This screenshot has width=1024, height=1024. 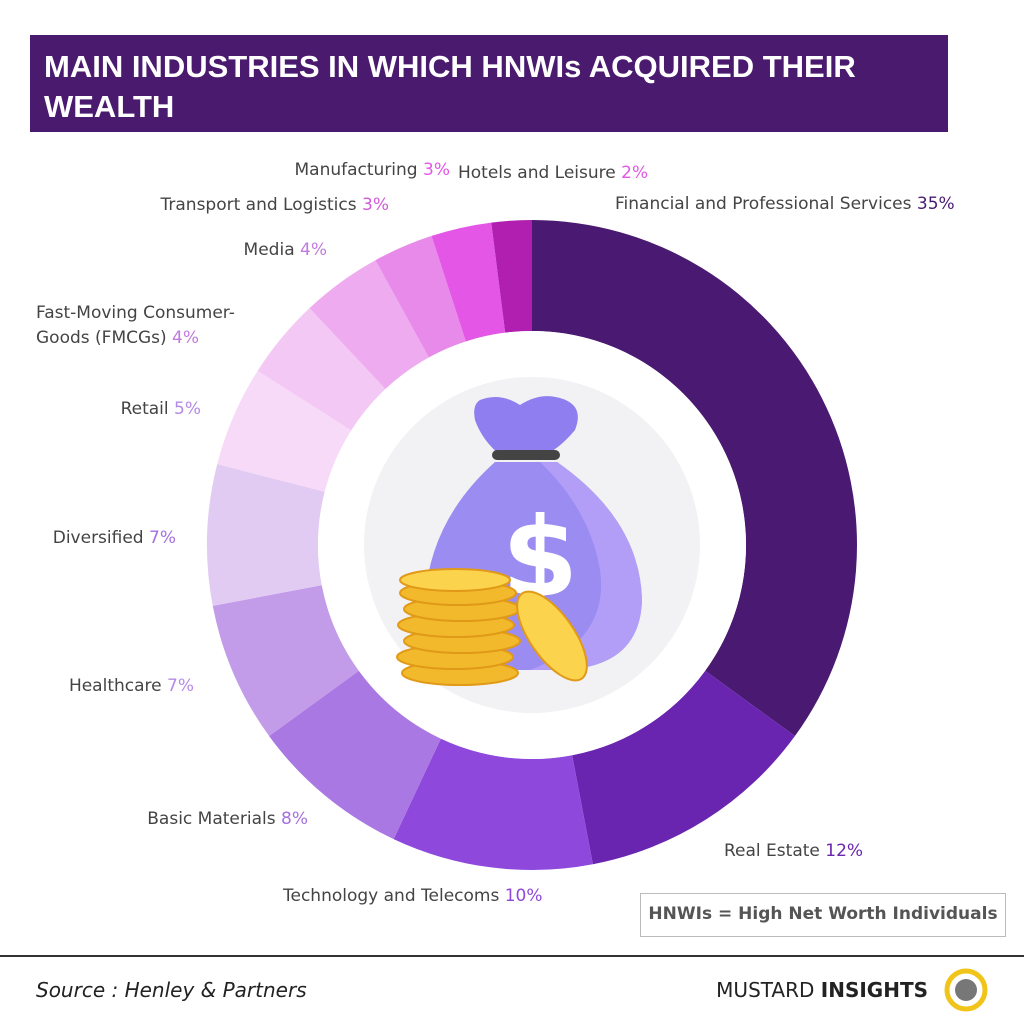 What do you see at coordinates (523, 896) in the screenshot?
I see `value-label: 10%` at bounding box center [523, 896].